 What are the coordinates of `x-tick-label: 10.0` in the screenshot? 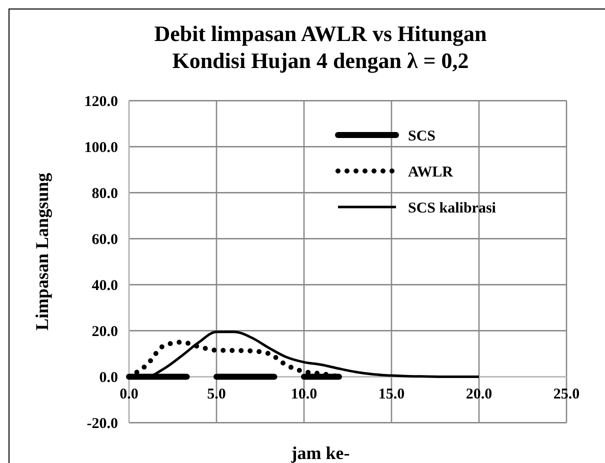 It's located at (304, 394).